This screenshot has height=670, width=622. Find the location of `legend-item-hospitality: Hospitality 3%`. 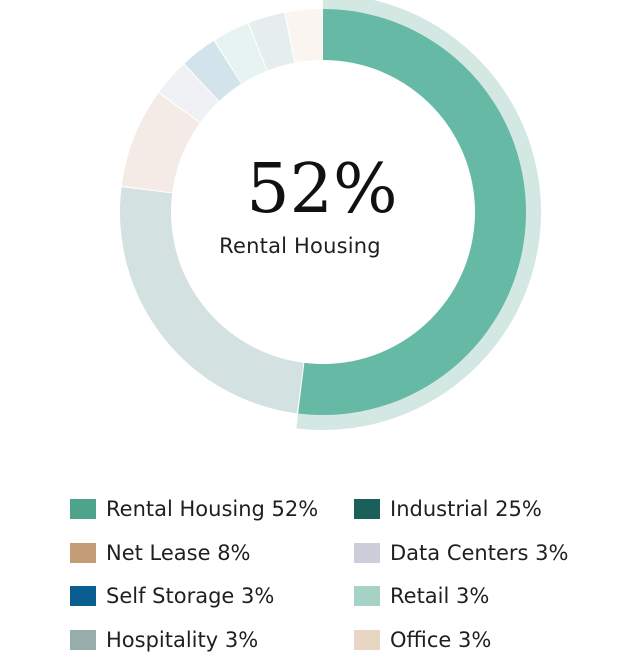

legend-item-hospitality: Hospitality 3% is located at coordinates (164, 640).